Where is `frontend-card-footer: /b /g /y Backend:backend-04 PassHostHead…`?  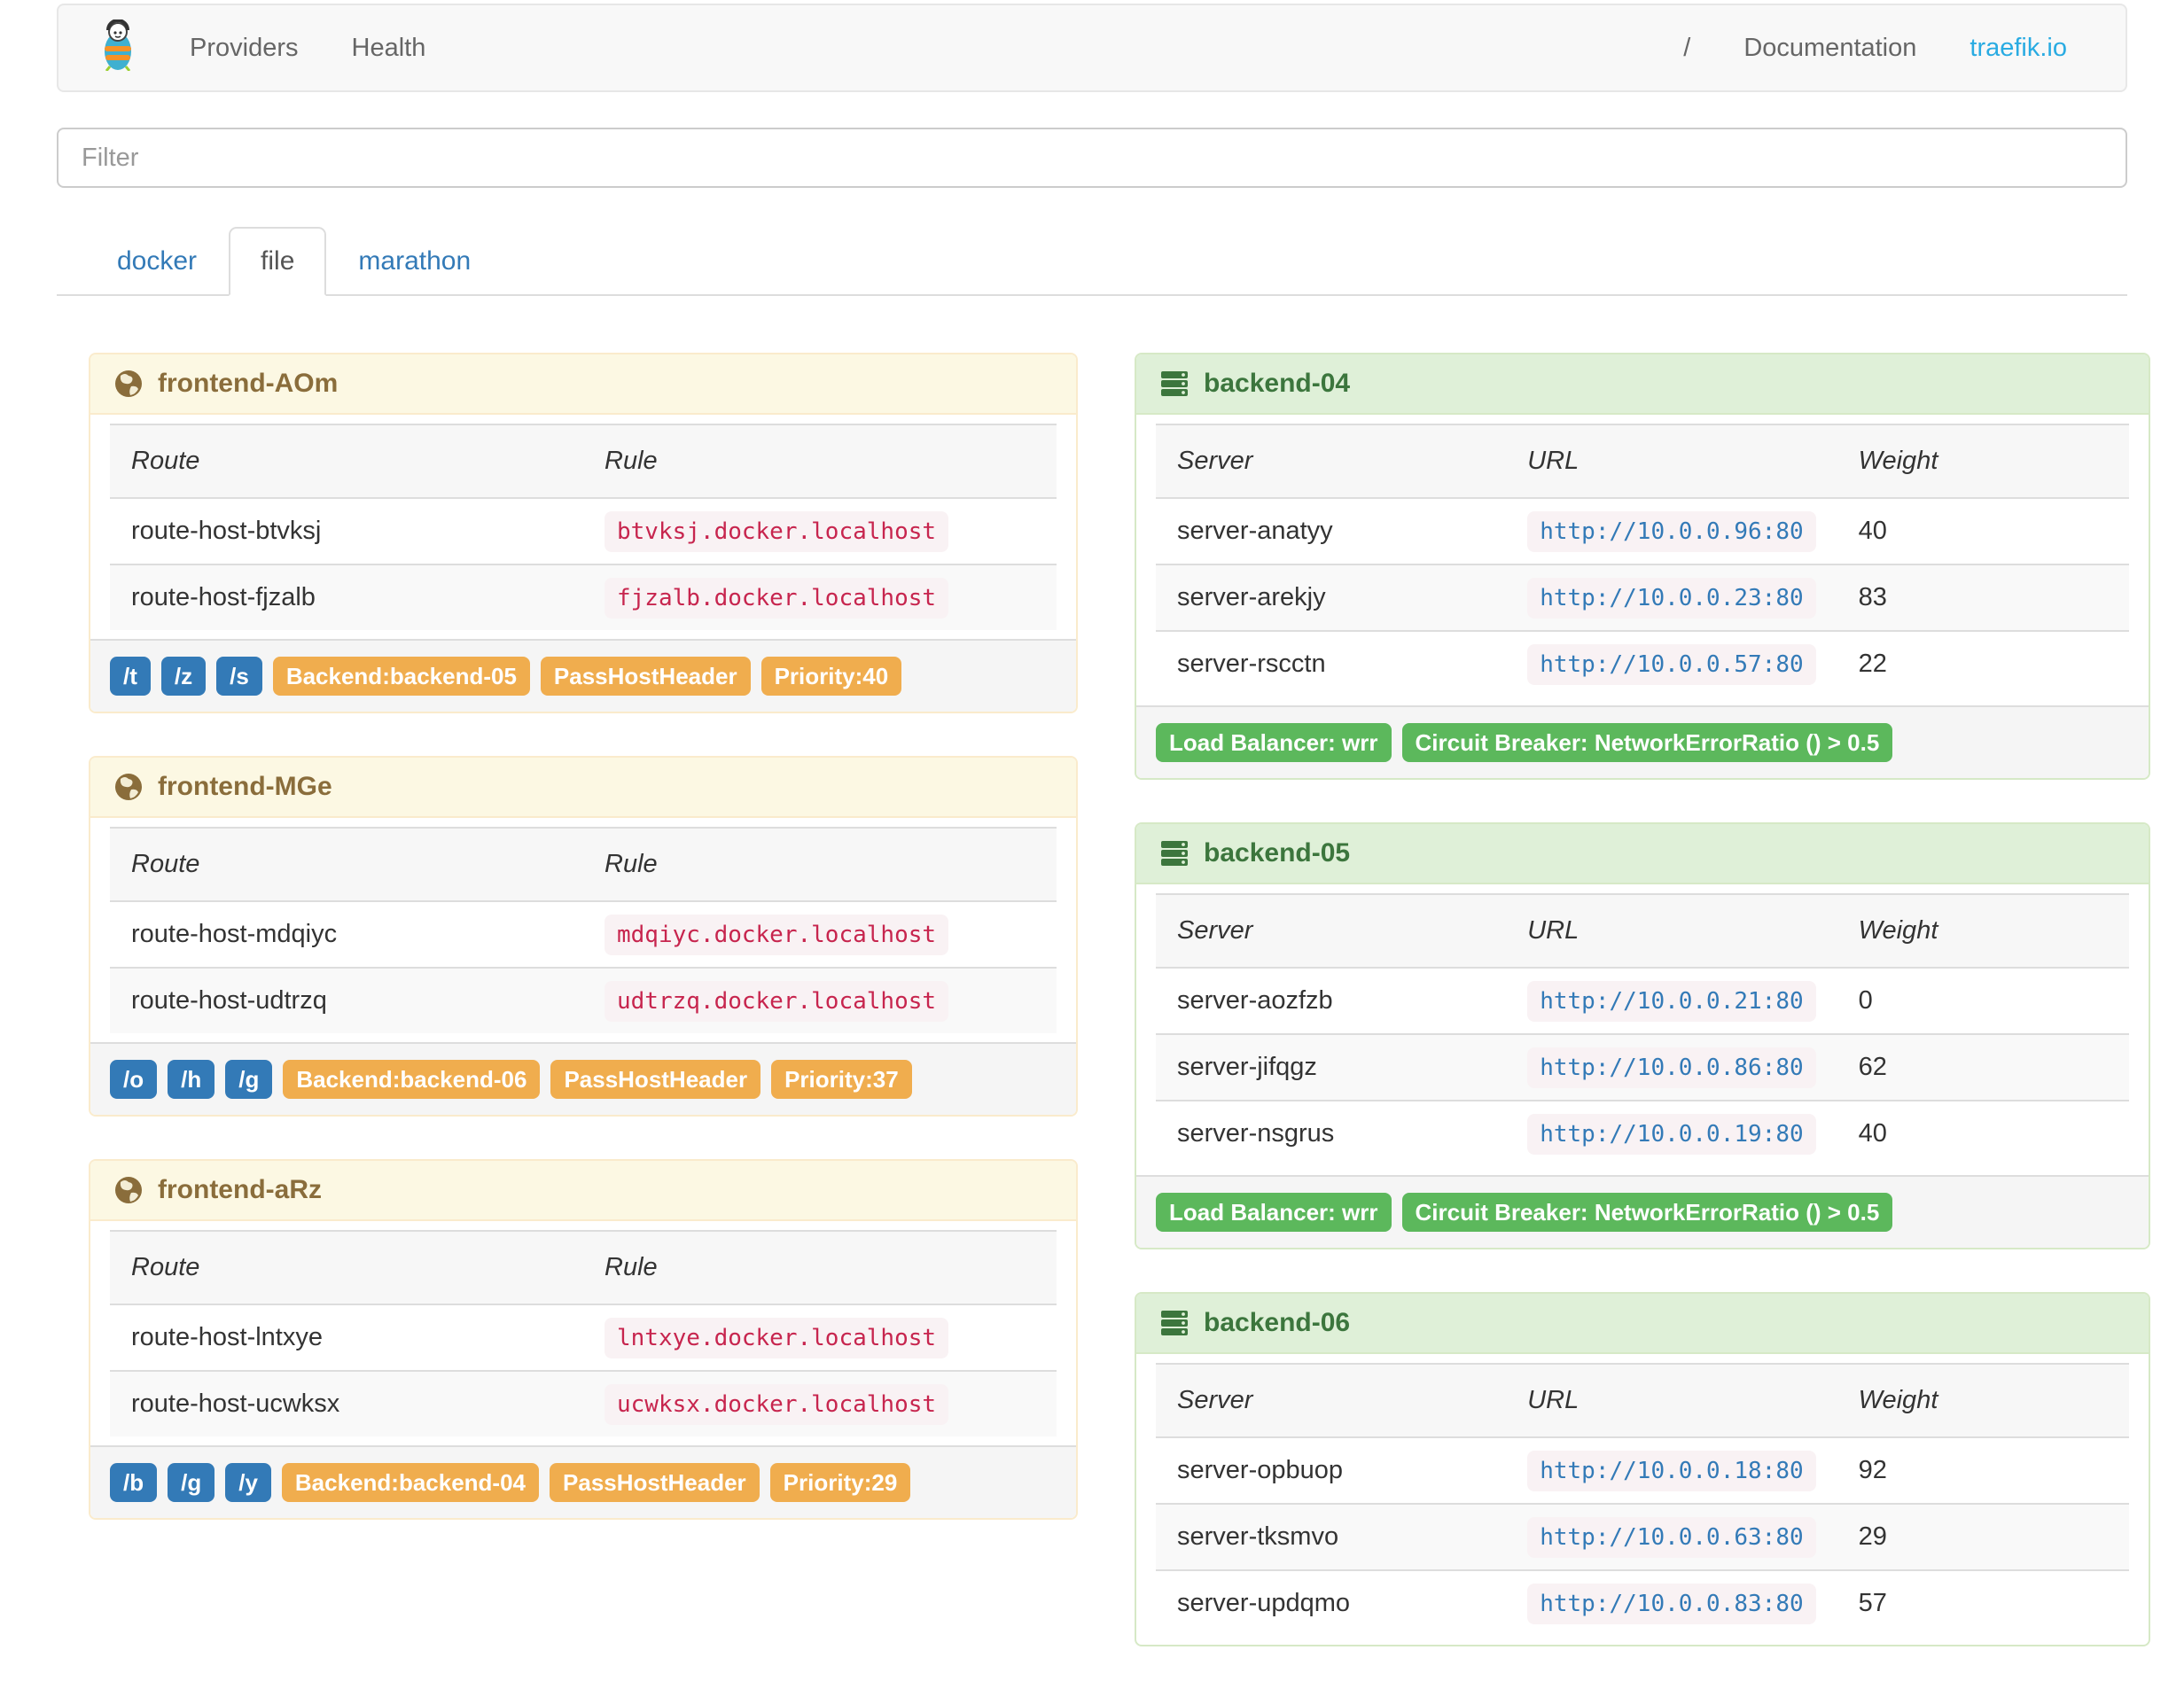
frontend-card-footer: /b /g /y Backend:backend-04 PassHostHead… is located at coordinates (583, 1481).